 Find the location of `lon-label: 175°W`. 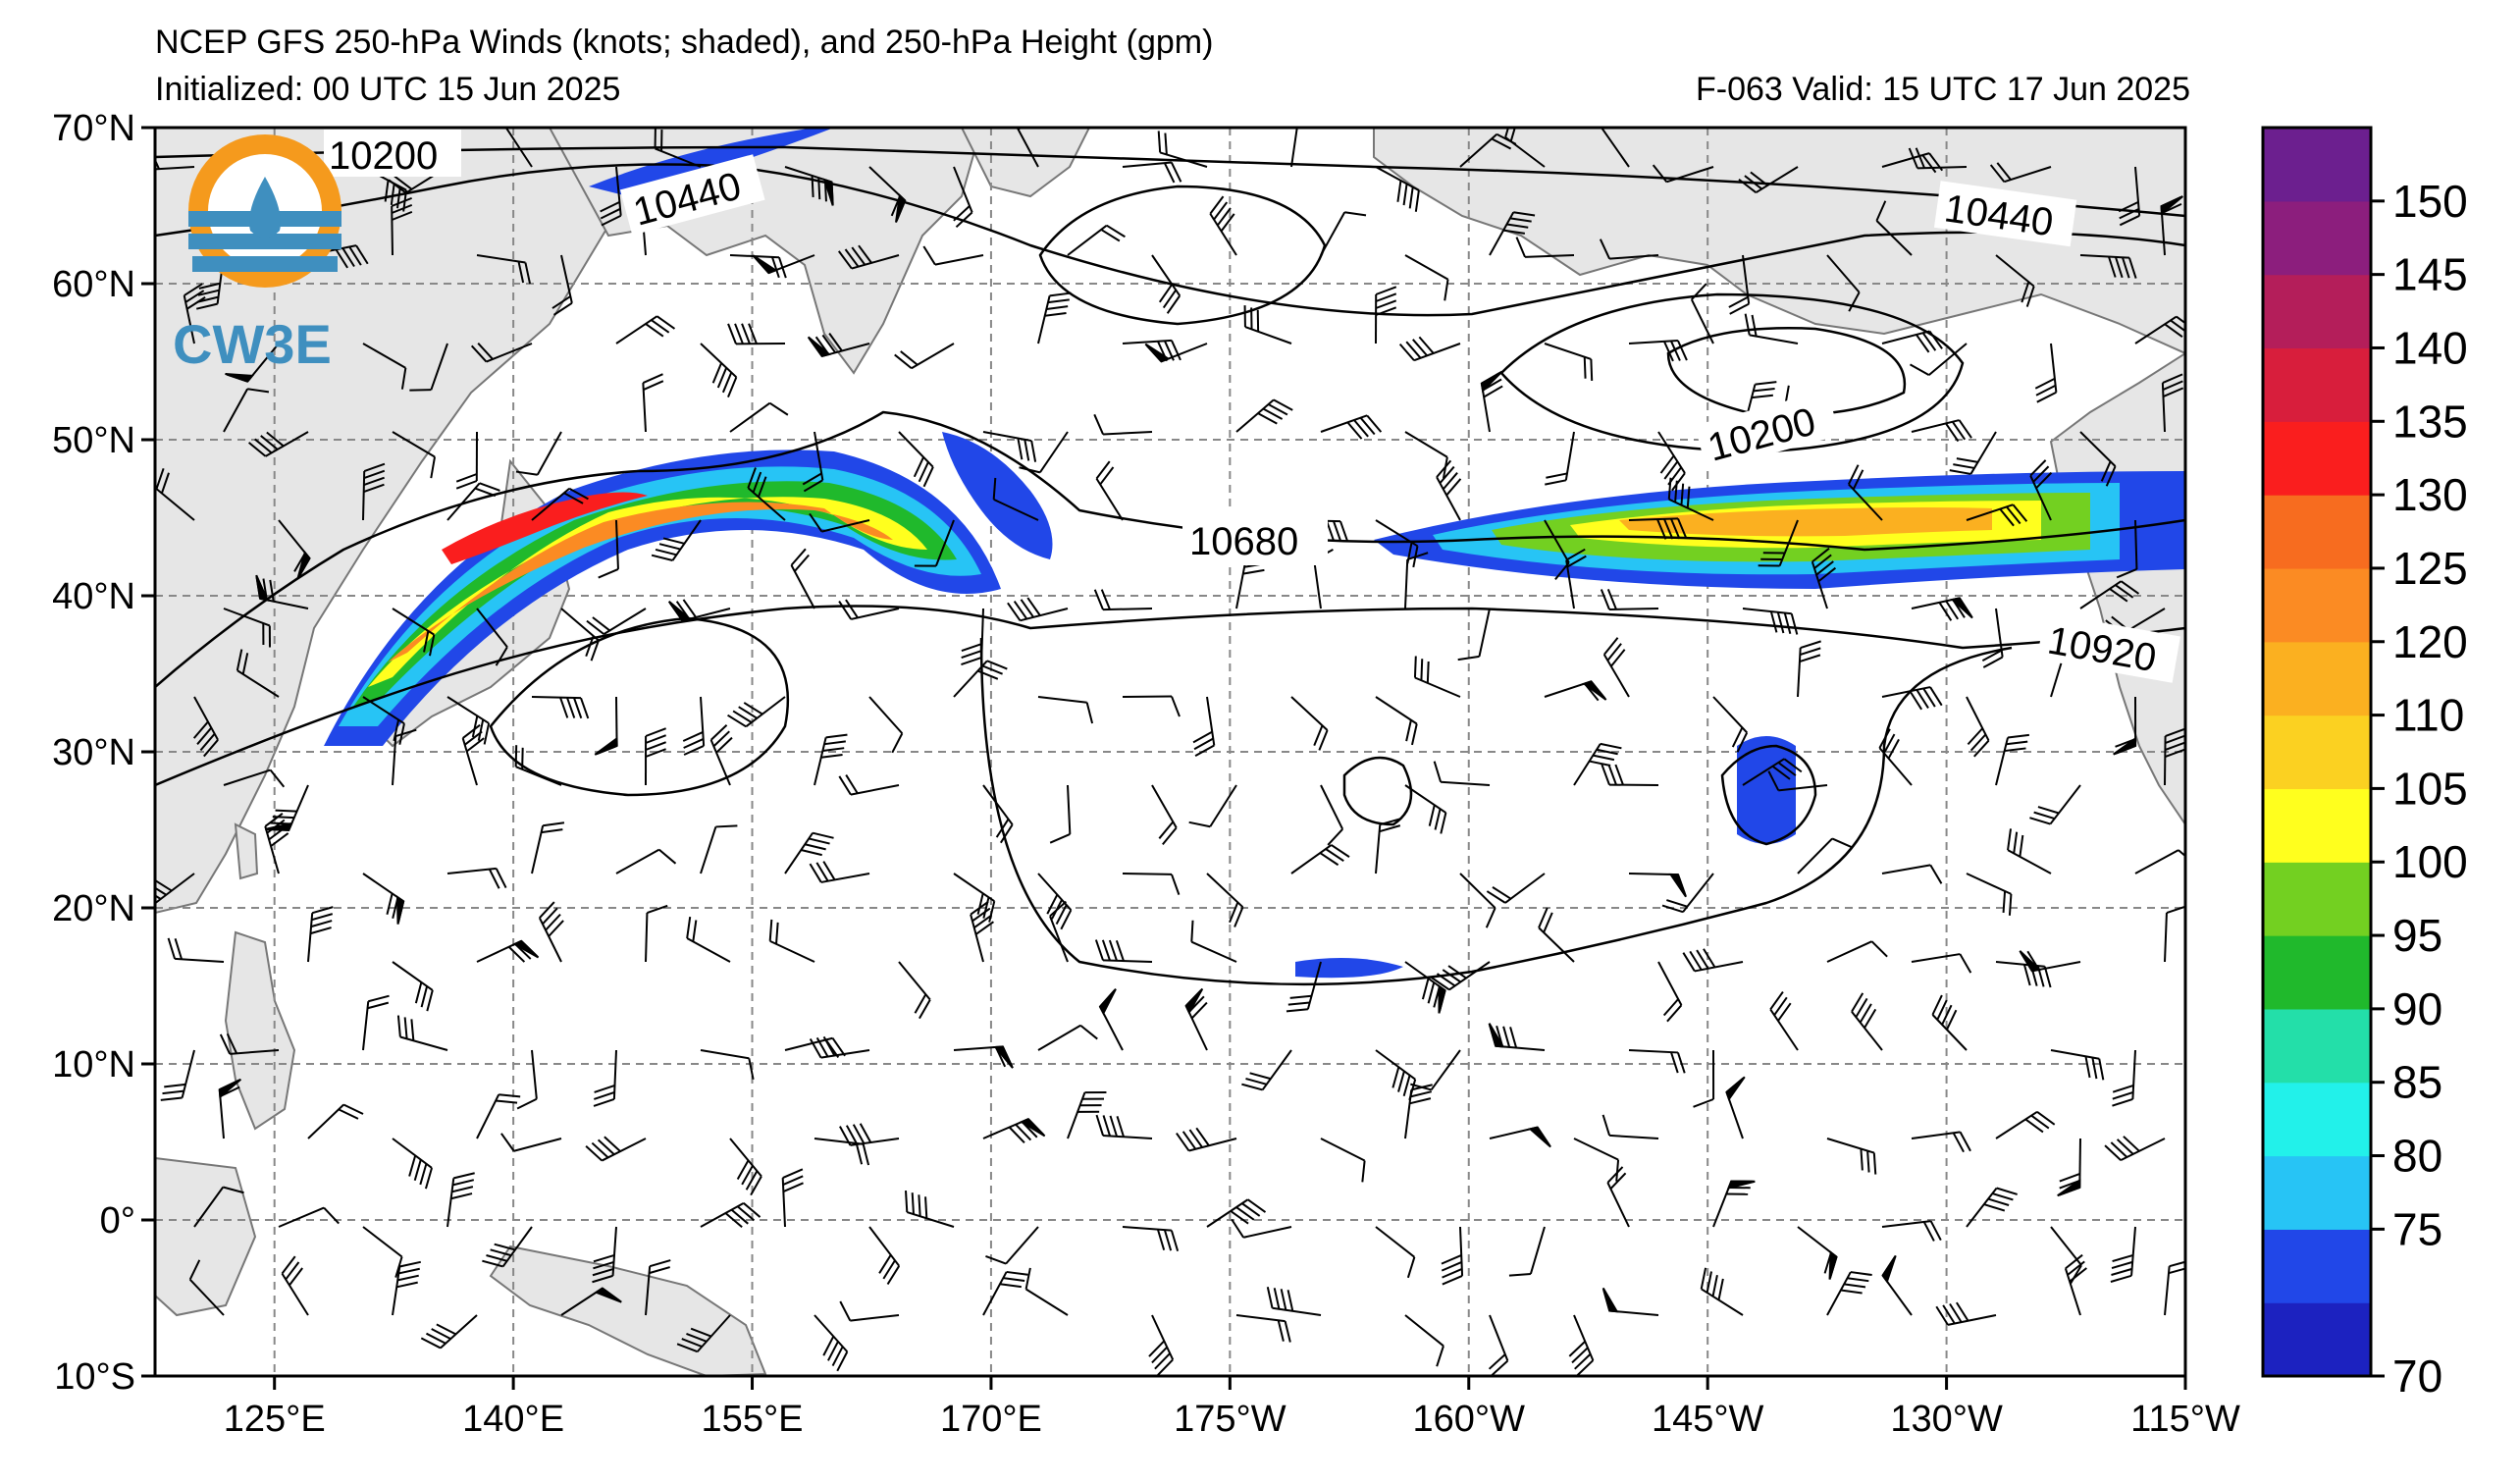

lon-label: 175°W is located at coordinates (1230, 1420).